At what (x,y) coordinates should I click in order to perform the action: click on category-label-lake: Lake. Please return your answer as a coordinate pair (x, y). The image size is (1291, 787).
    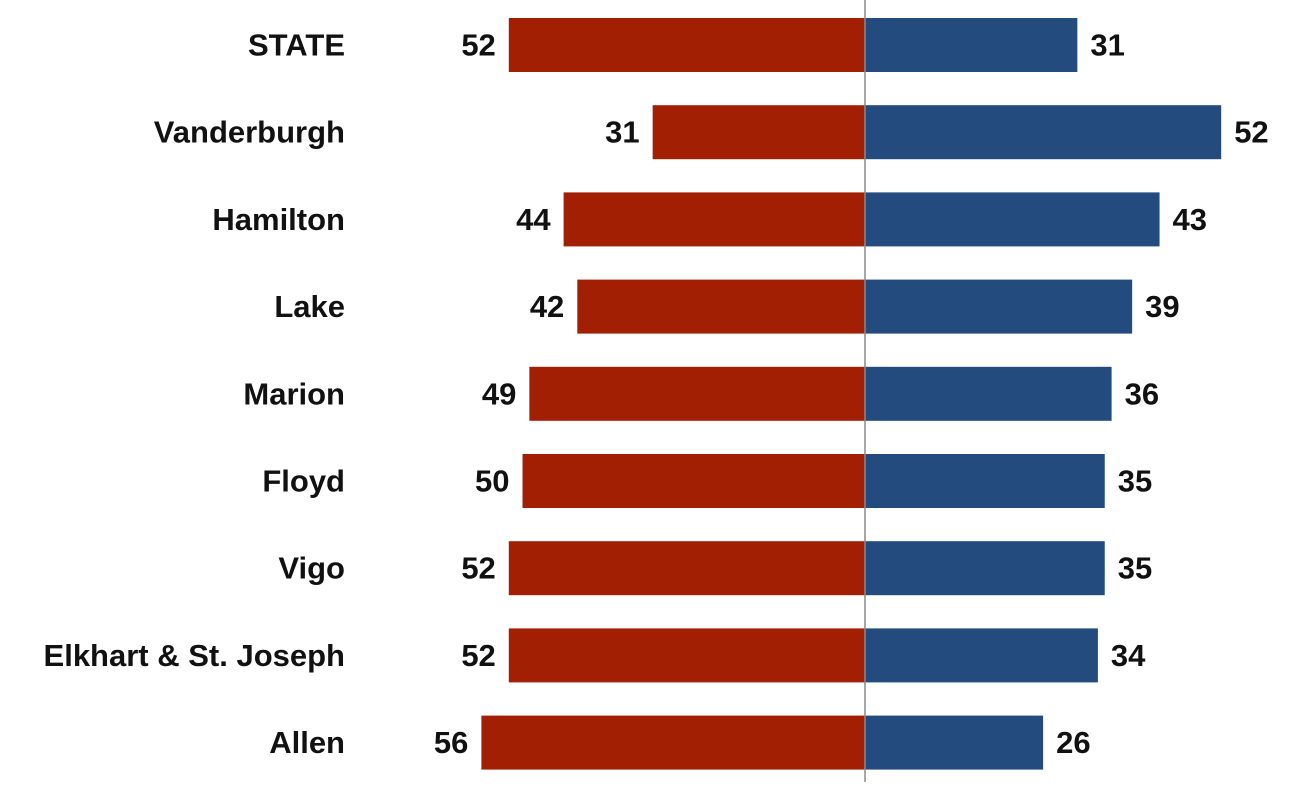
    Looking at the image, I should click on (309, 306).